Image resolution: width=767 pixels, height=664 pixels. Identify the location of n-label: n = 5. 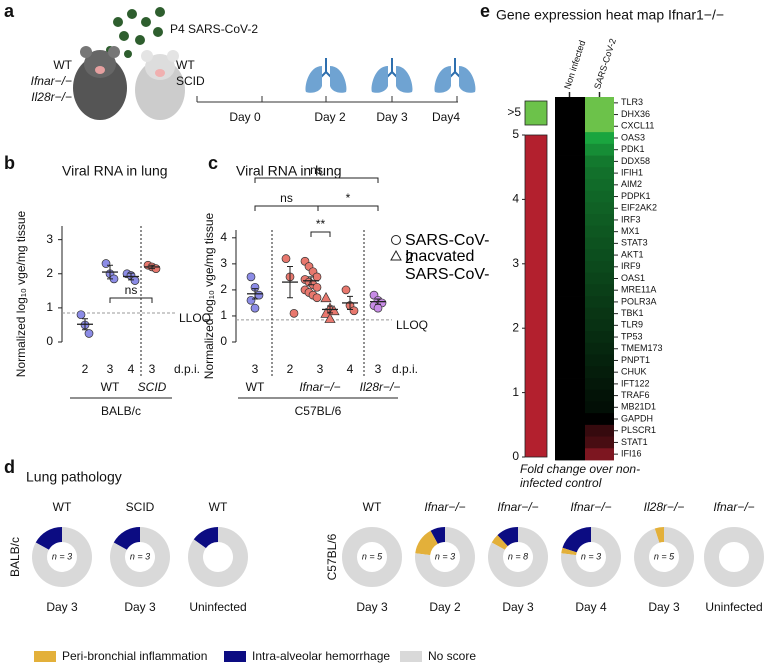
(664, 556).